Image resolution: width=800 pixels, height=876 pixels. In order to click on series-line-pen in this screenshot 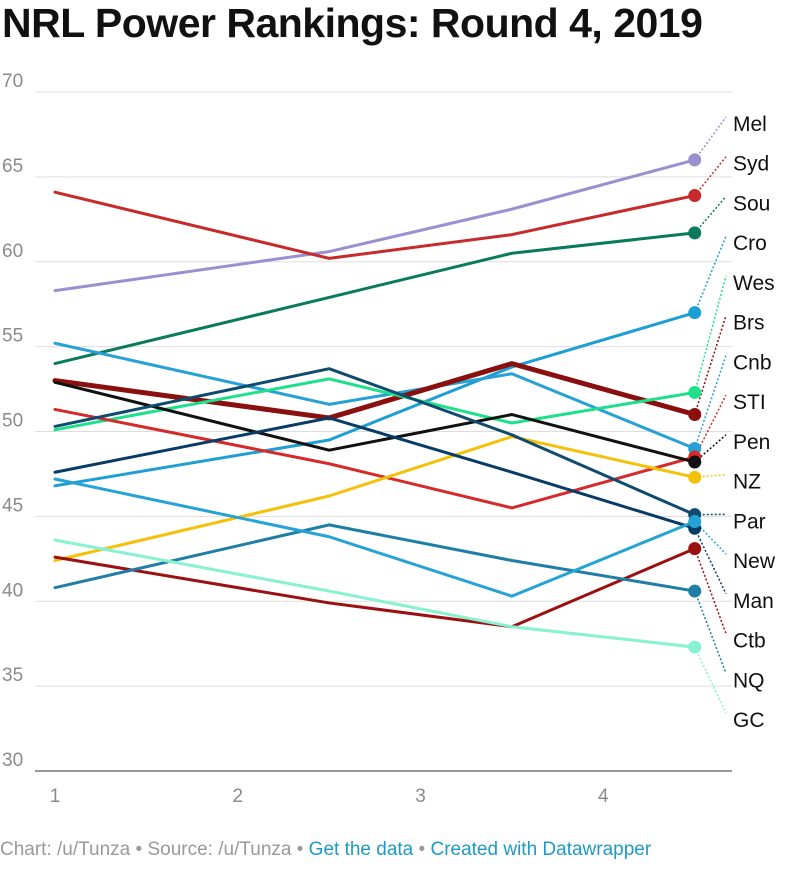, I will do `click(375, 422)`.